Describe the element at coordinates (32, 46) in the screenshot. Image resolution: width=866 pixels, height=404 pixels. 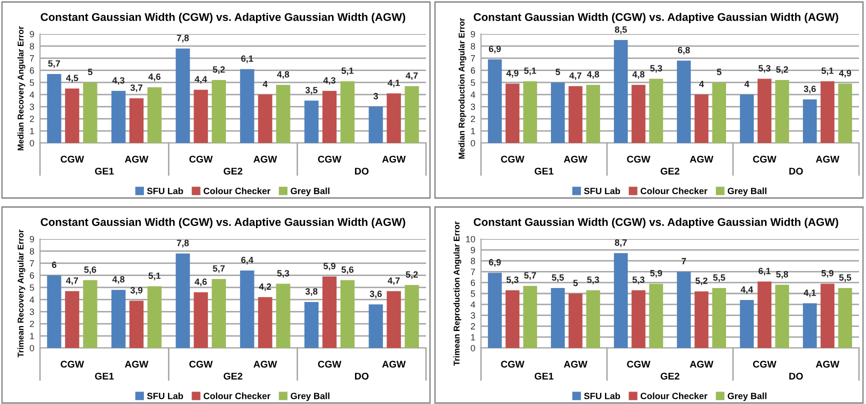
I see `y-tick-label: 8` at that location.